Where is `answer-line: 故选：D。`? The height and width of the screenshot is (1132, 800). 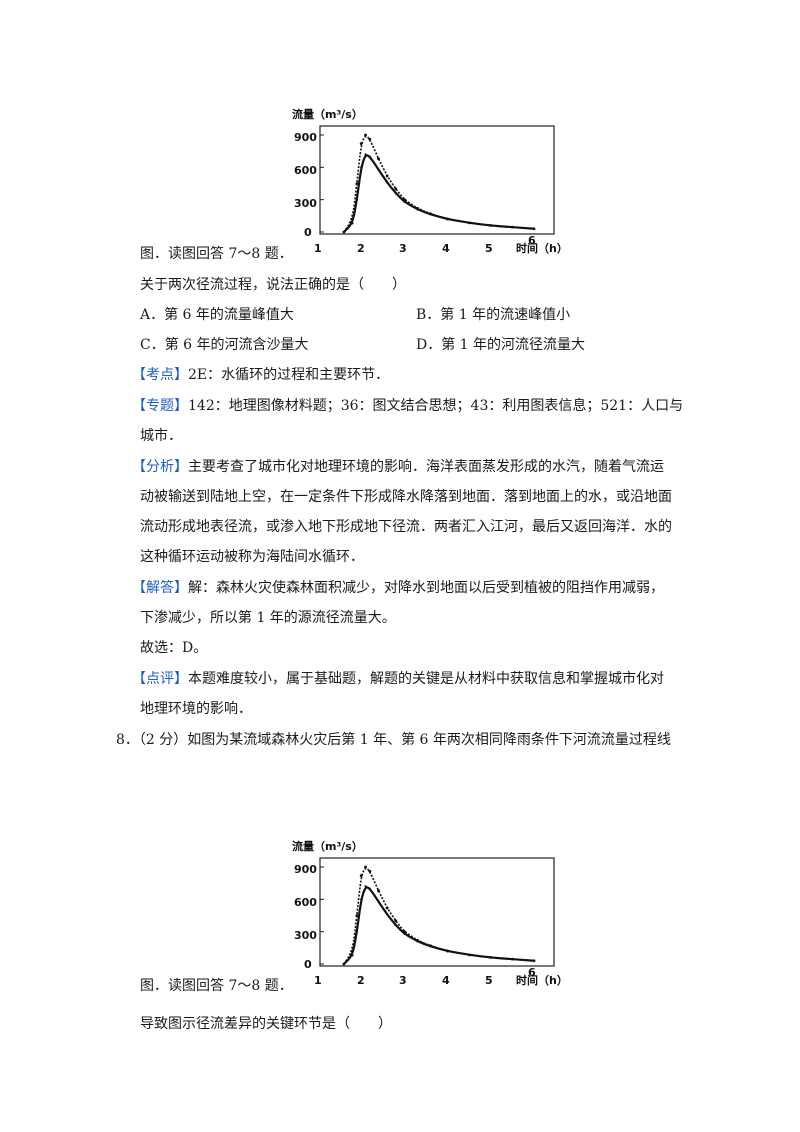 answer-line: 故选：D。 is located at coordinates (174, 648).